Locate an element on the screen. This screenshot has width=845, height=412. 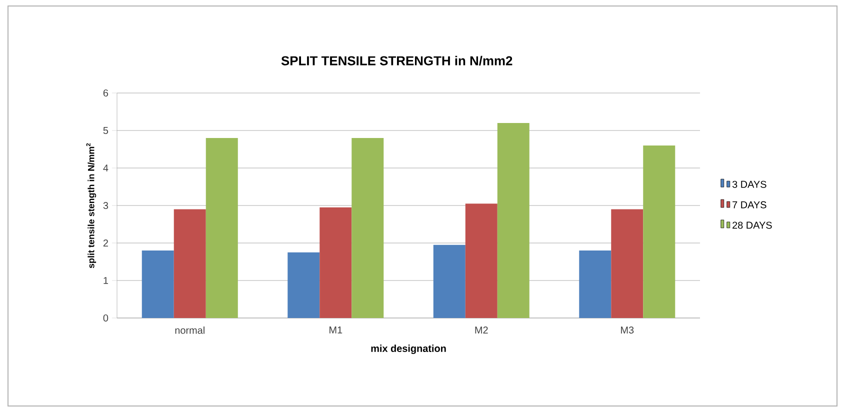
y-tick-label: 3 is located at coordinates (105, 206).